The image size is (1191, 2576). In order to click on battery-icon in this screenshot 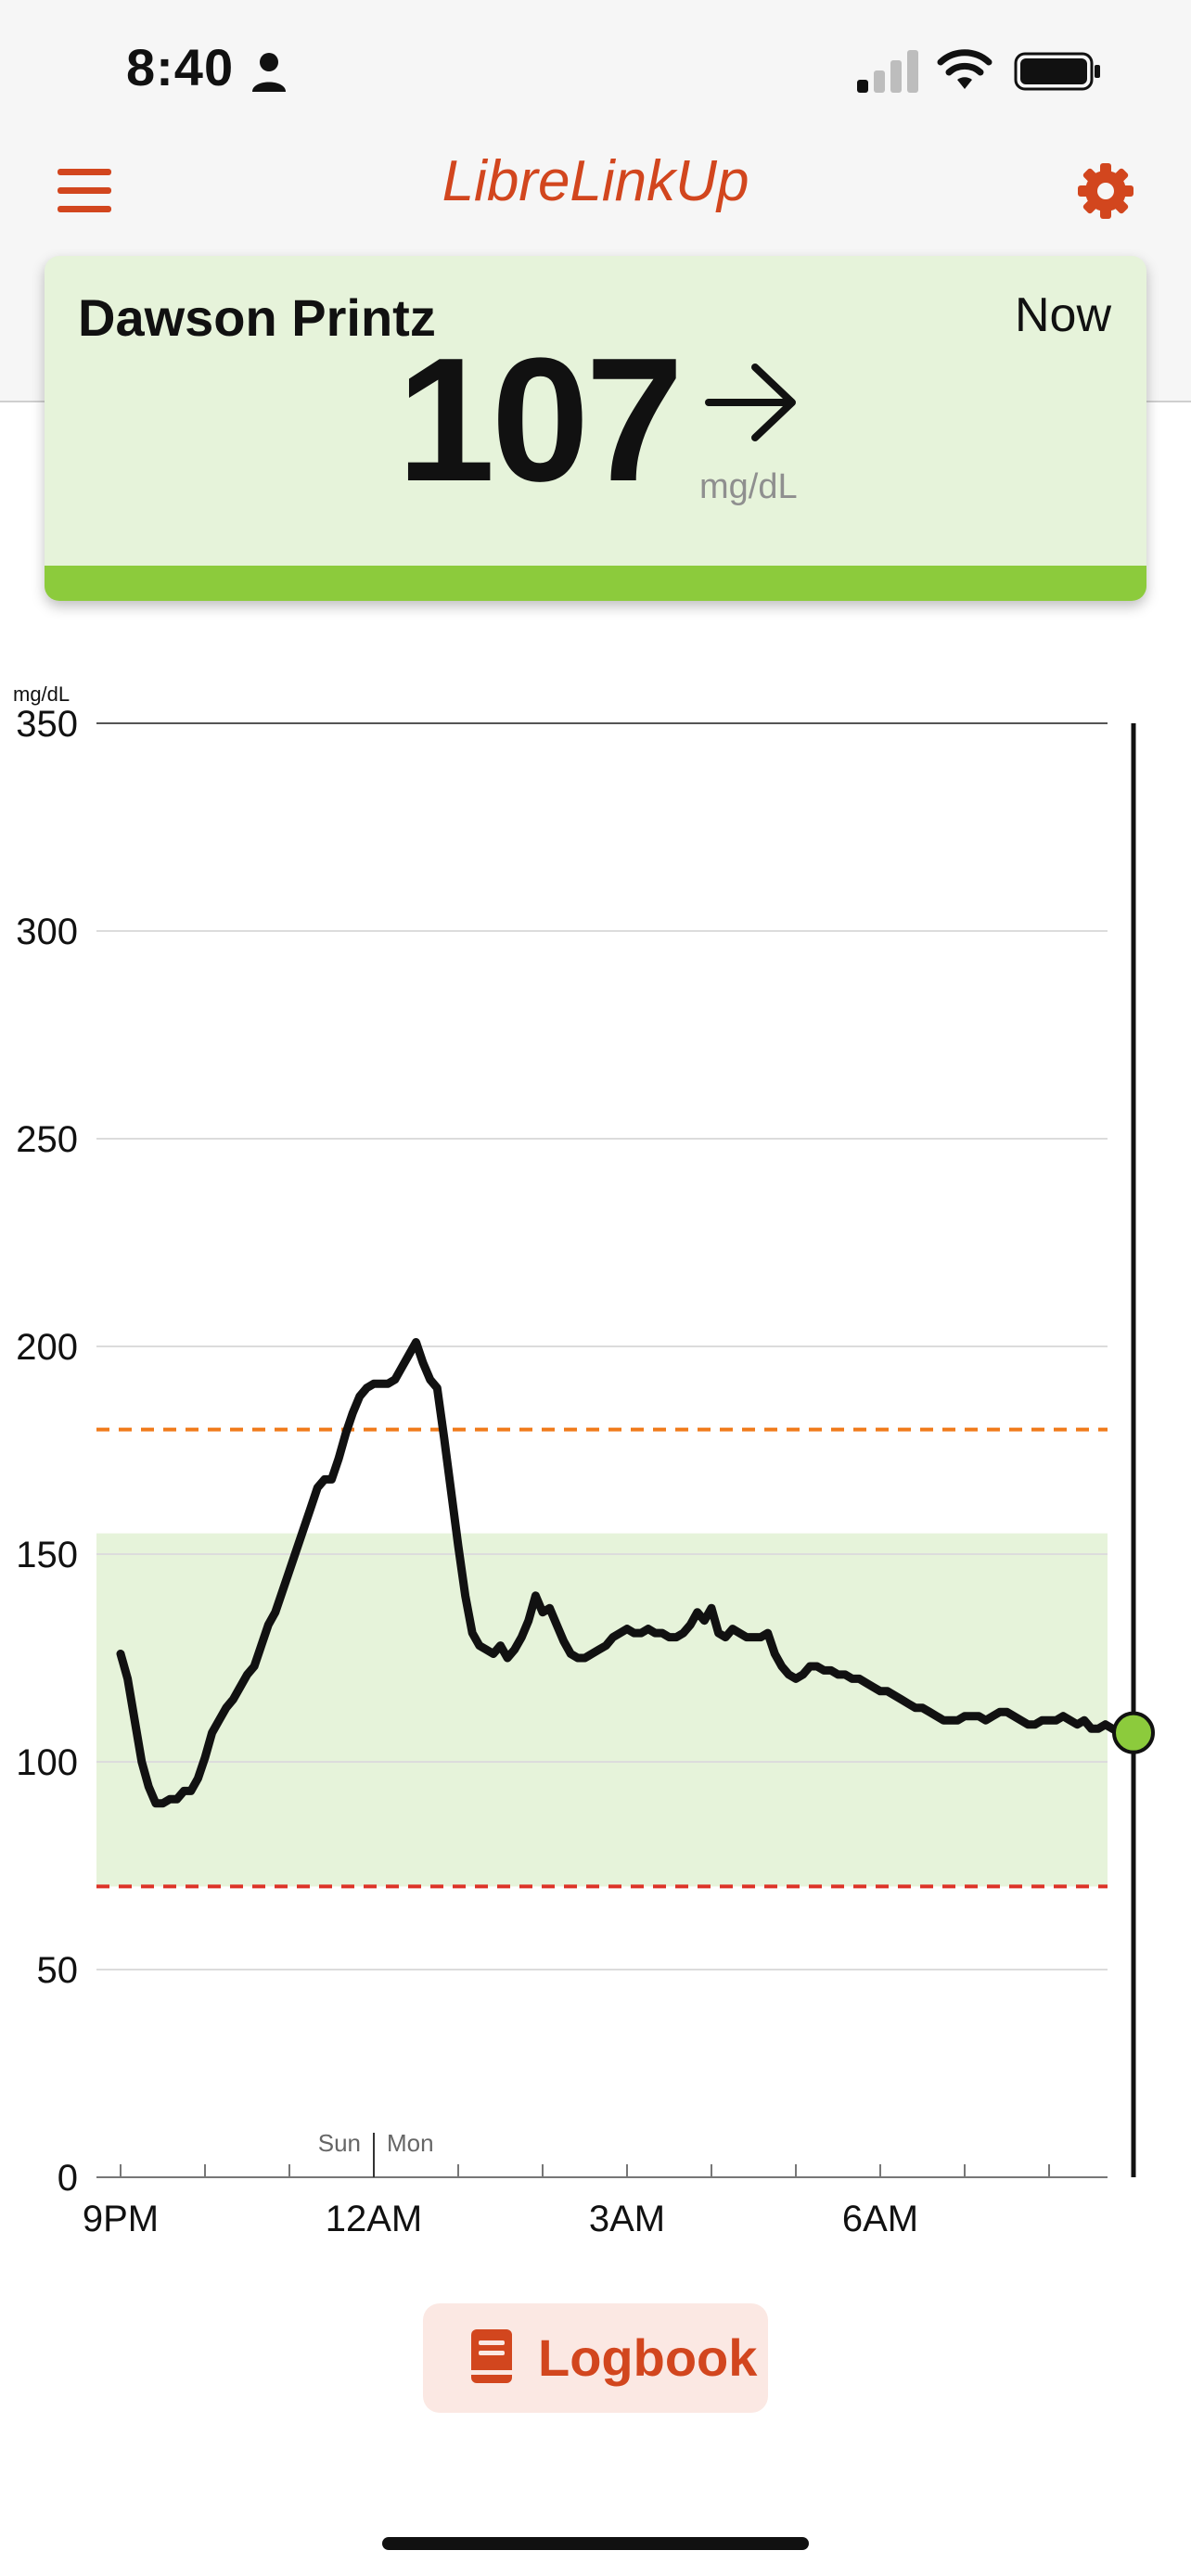, I will do `click(1057, 71)`.